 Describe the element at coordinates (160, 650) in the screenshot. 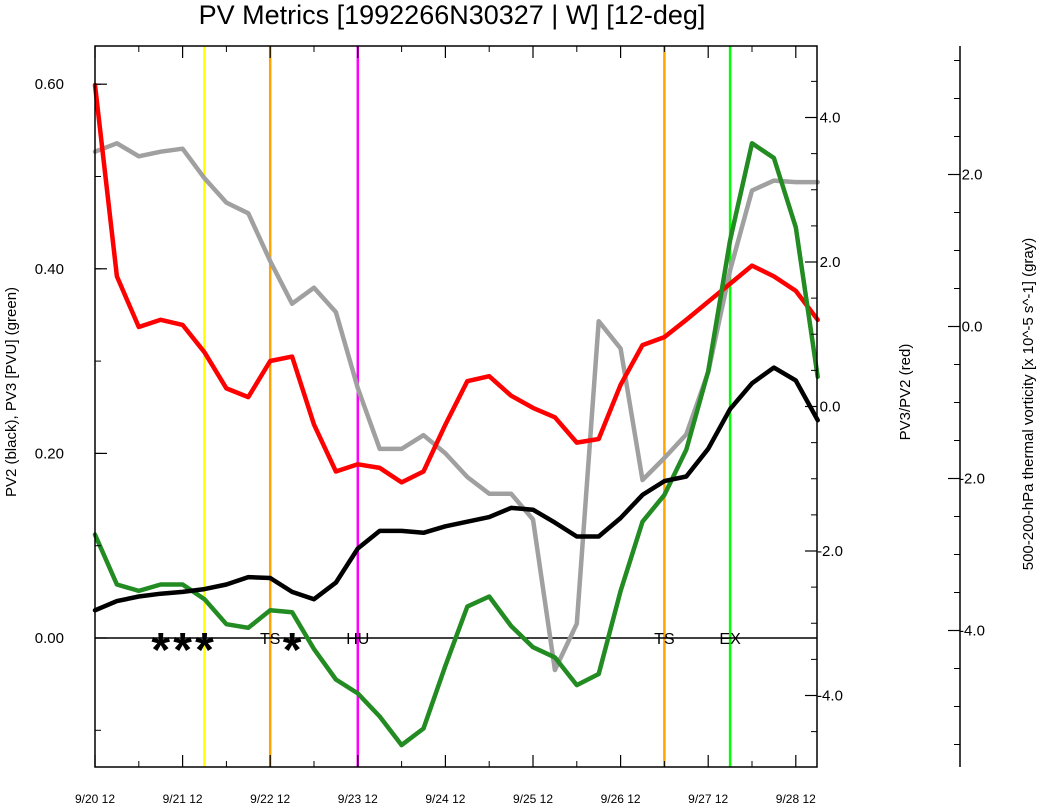

I see `storm-marker-0: *` at that location.